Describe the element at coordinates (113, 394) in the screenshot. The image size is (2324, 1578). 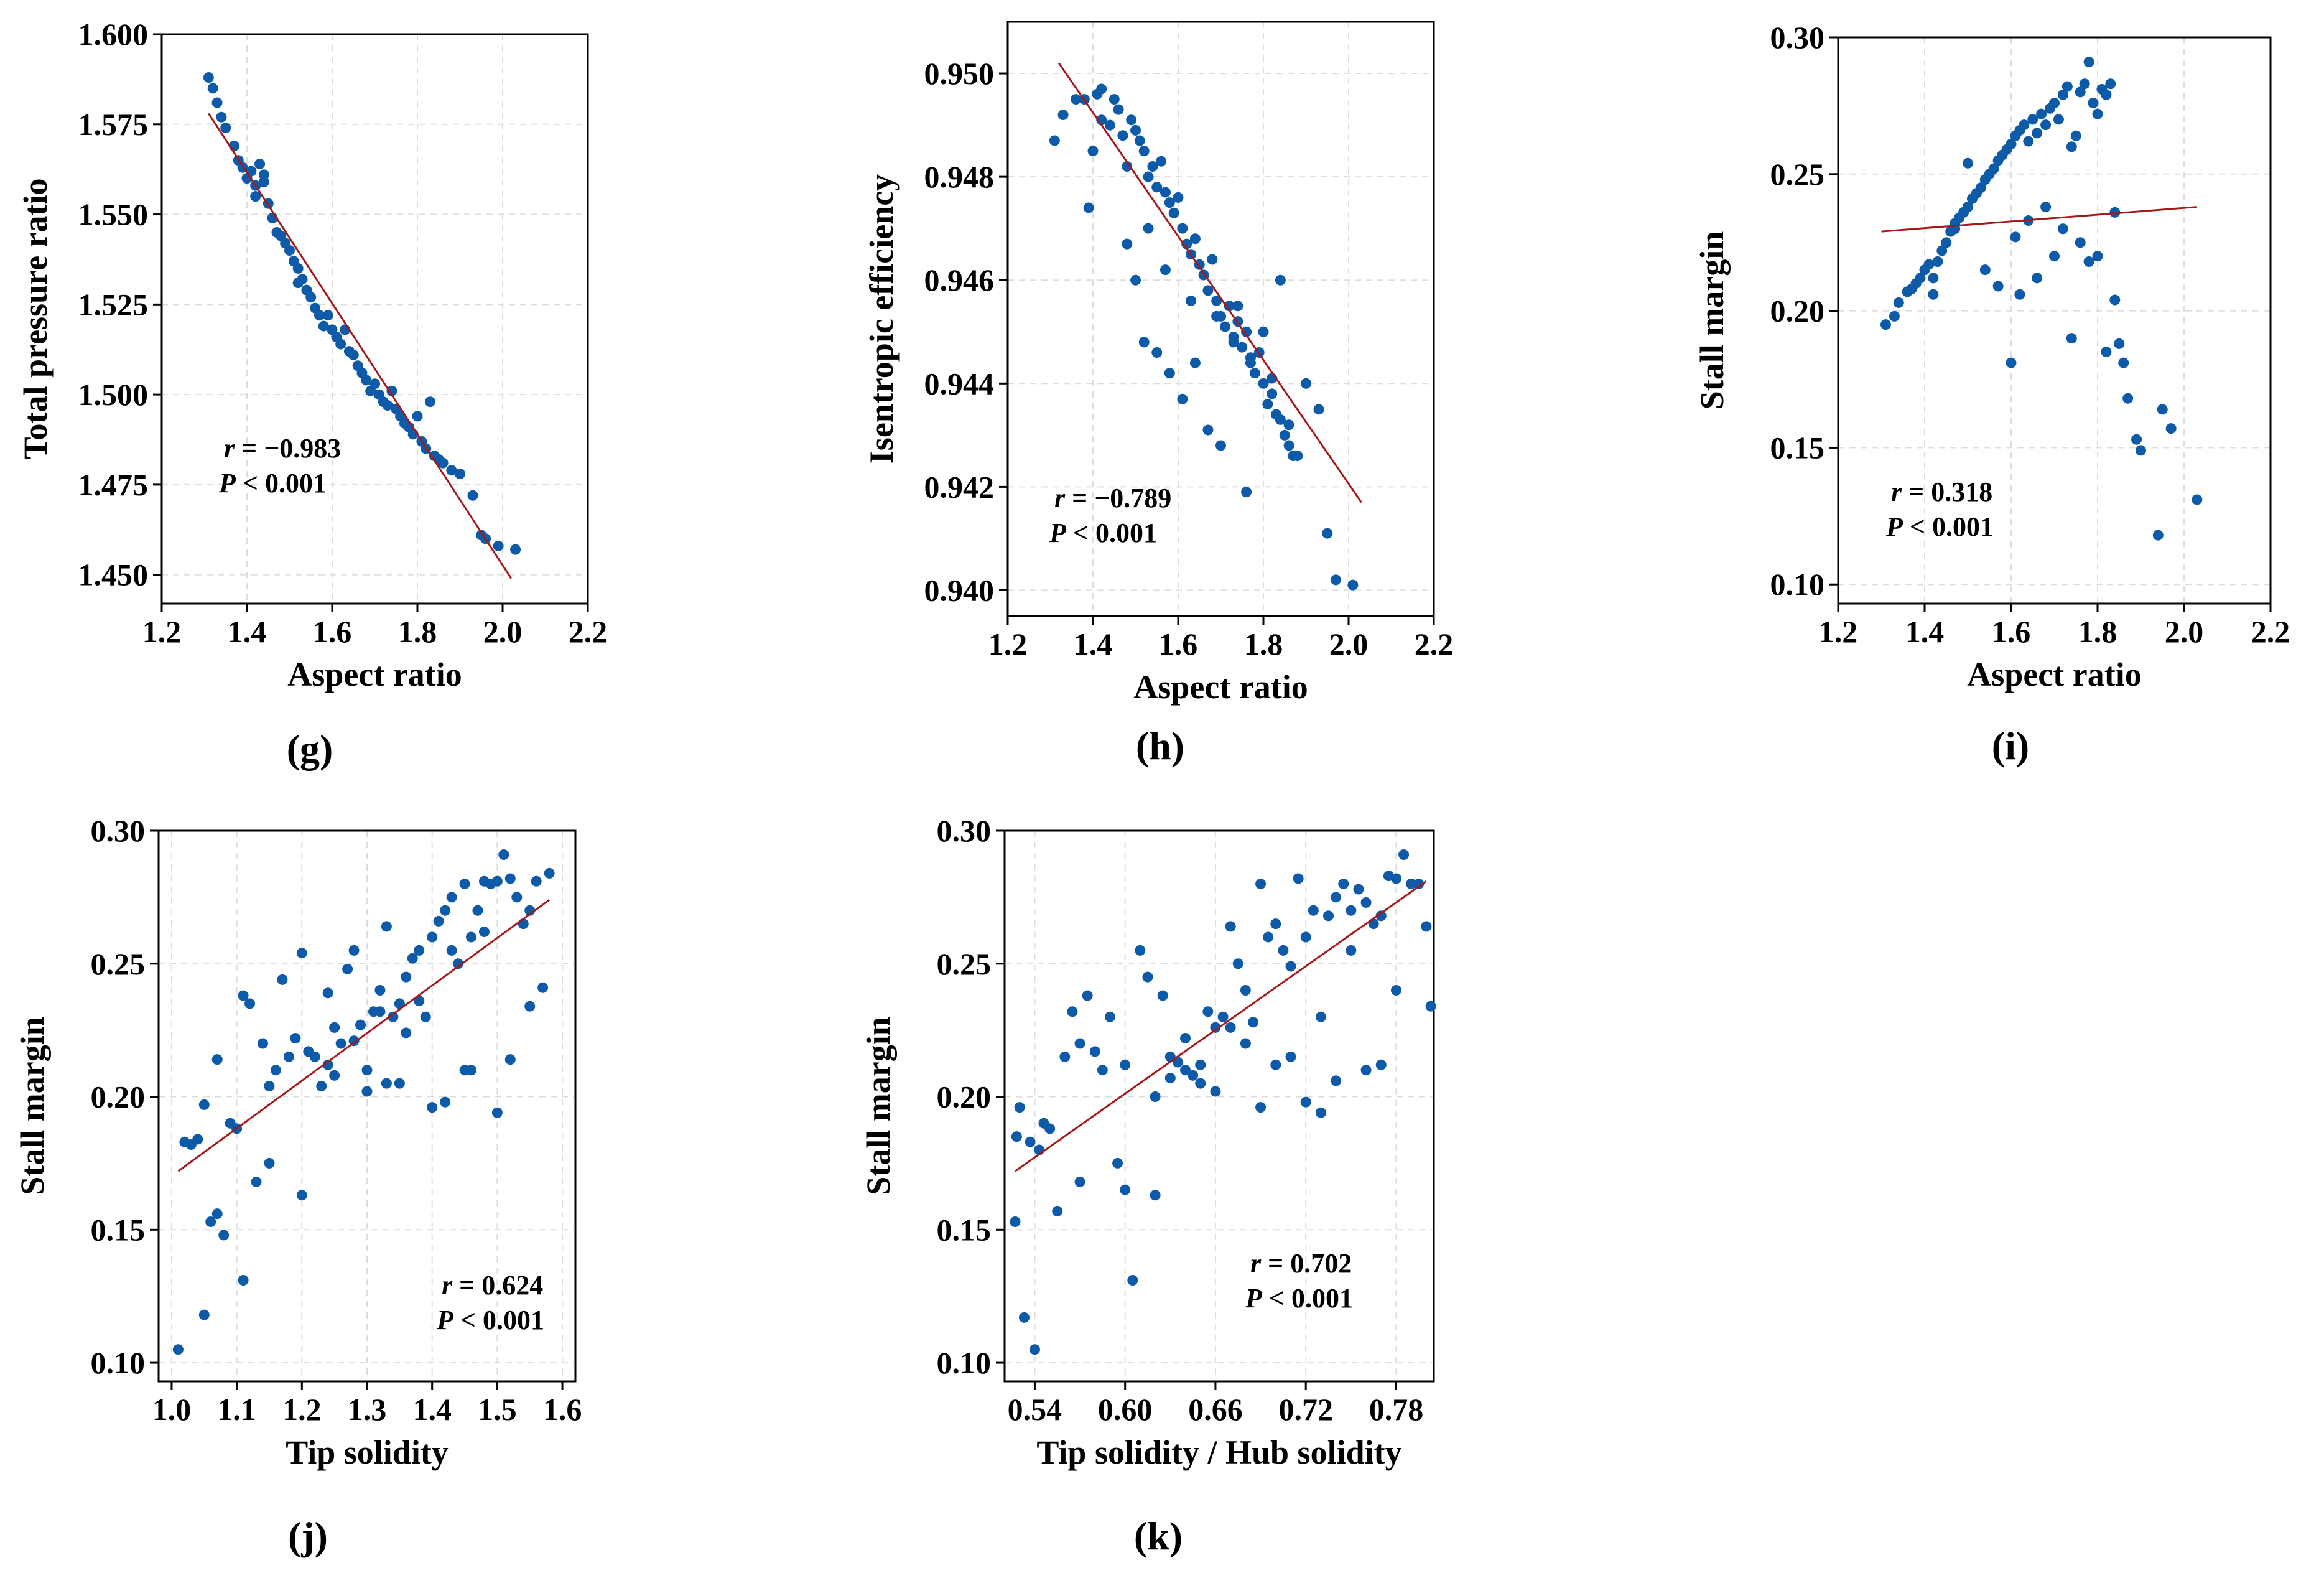
I see `y-tick-label: 1.500` at that location.